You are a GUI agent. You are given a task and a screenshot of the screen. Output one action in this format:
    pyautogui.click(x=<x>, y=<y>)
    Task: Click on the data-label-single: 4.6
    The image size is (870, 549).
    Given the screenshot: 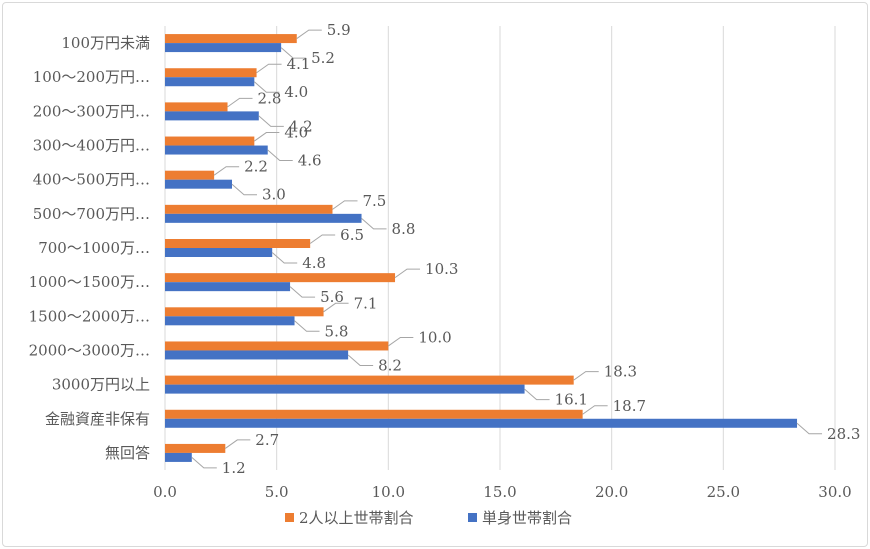 What is the action you would take?
    pyautogui.click(x=310, y=161)
    